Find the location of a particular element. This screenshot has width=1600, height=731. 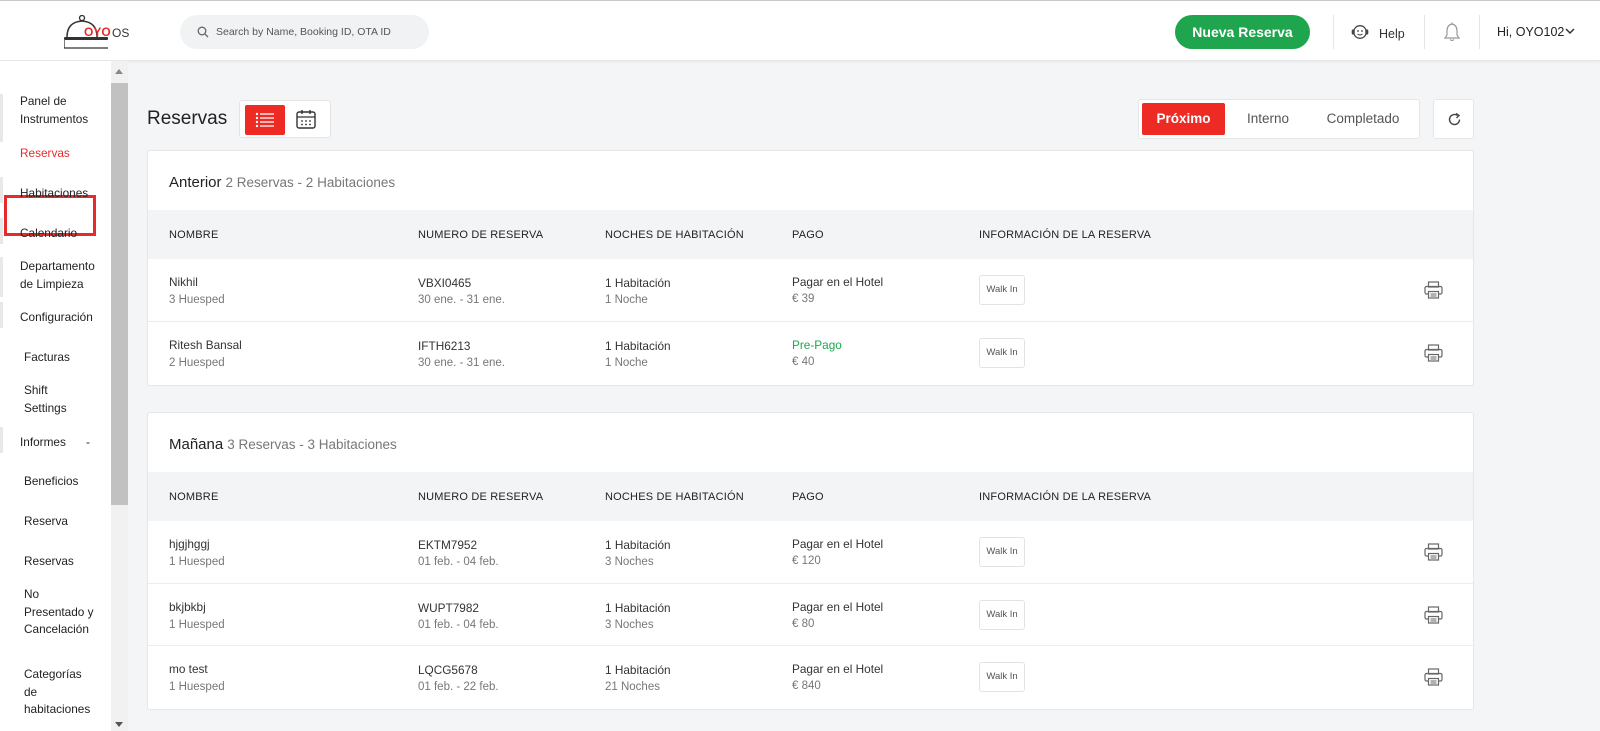

view-toggle is located at coordinates (285, 119).